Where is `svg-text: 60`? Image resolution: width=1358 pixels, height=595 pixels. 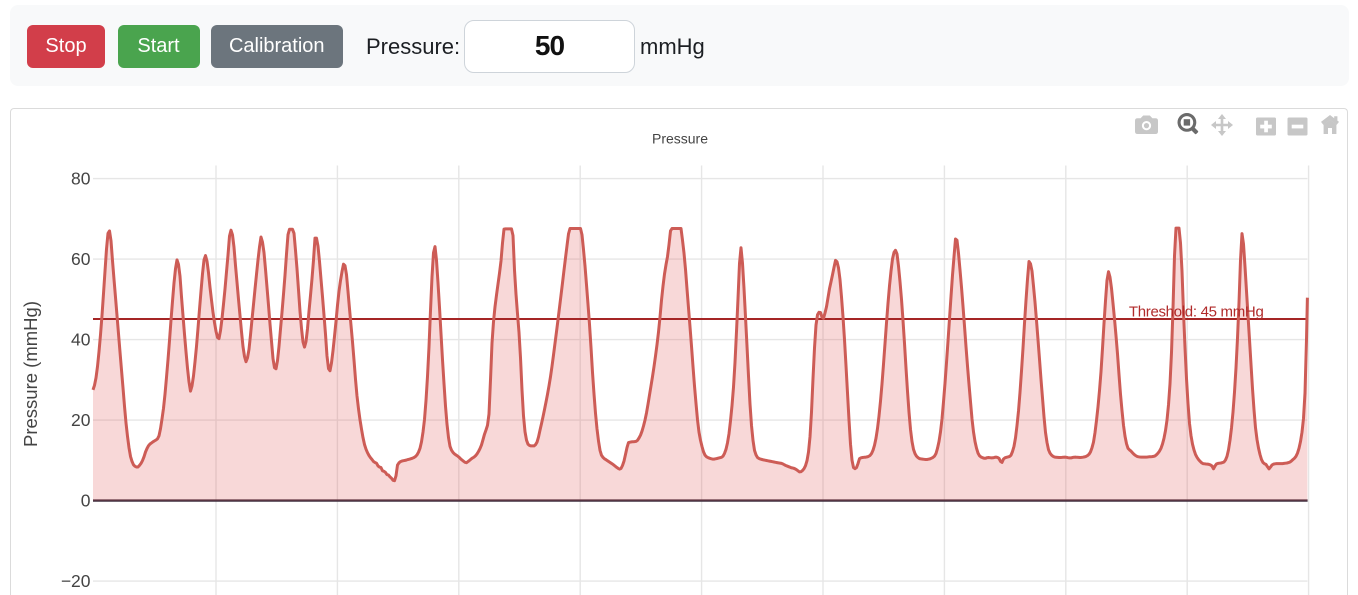 svg-text: 60 is located at coordinates (81, 259).